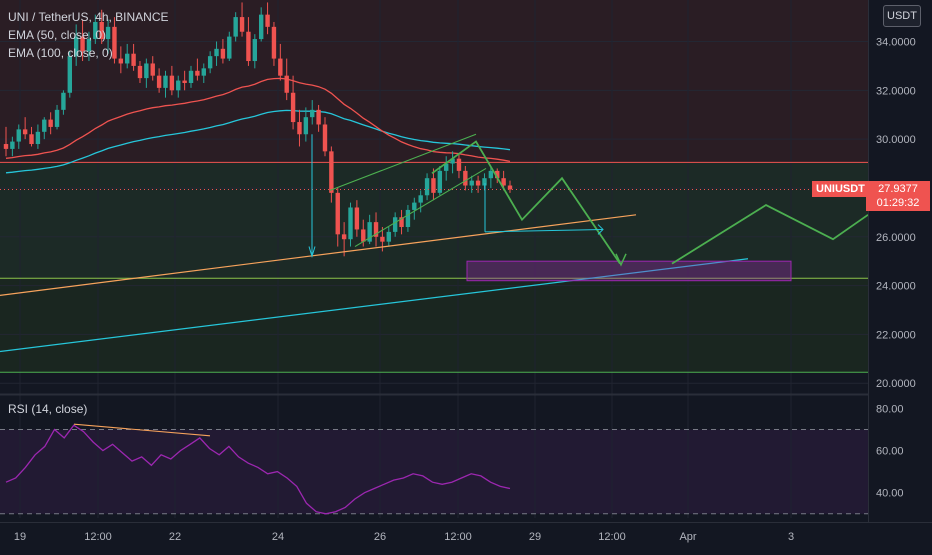 The width and height of the screenshot is (932, 555). What do you see at coordinates (142, 430) in the screenshot?
I see `rsi-divergence-line` at bounding box center [142, 430].